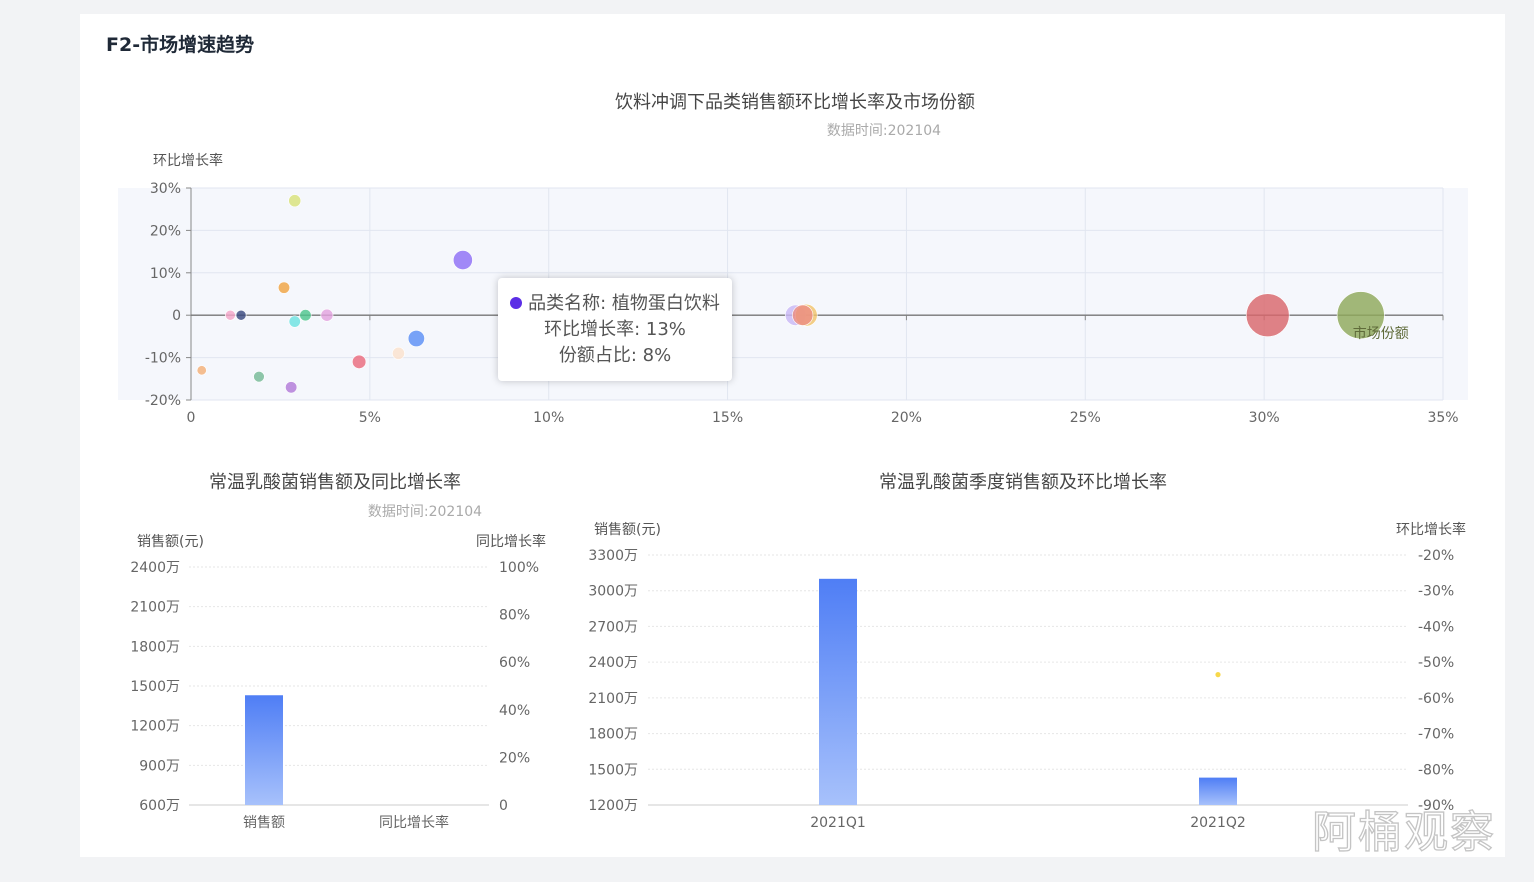  What do you see at coordinates (1023, 482) in the screenshot?
I see `quarterly-chart-title: 常温乳酸菌季度销售额及环比增长率` at bounding box center [1023, 482].